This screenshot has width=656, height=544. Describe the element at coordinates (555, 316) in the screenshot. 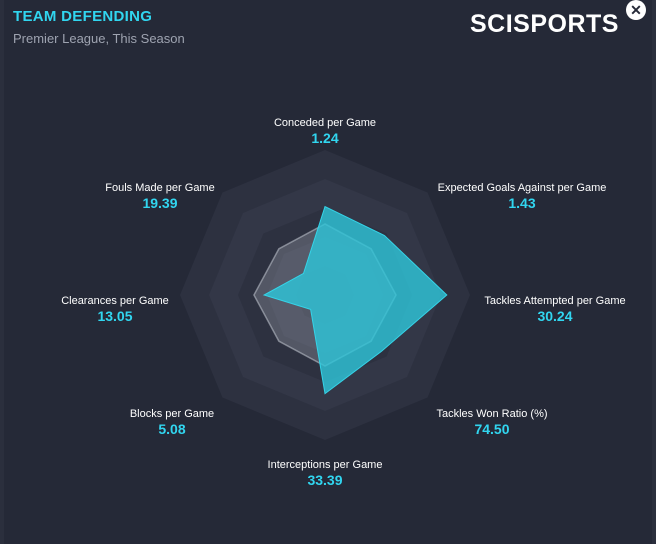

I see `axis-value: 30.24` at that location.